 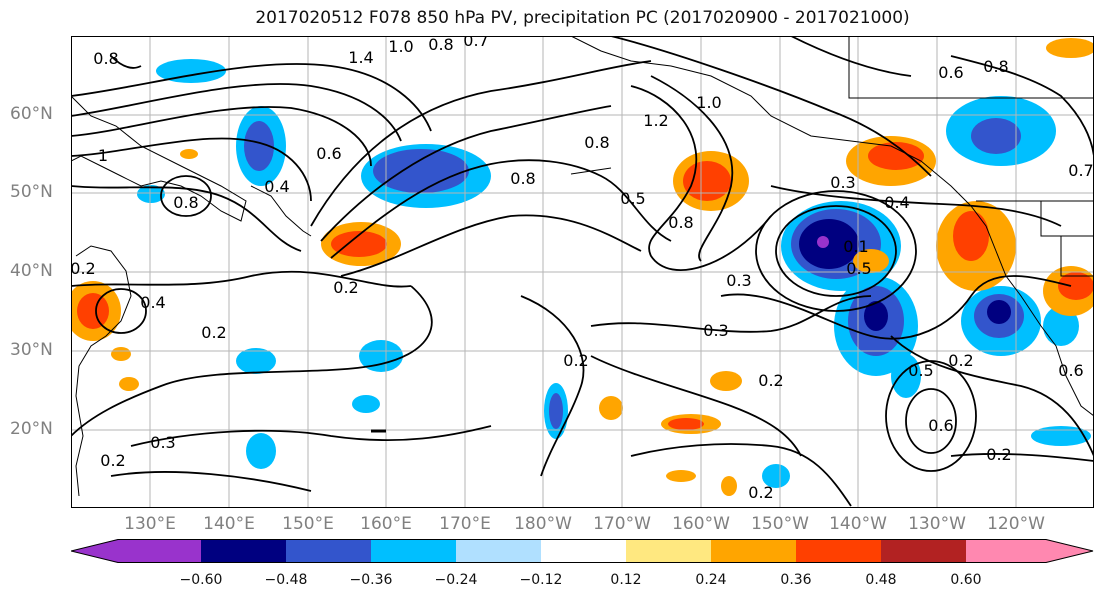 I want to click on lon-label-180w: 180°W, so click(x=543, y=524).